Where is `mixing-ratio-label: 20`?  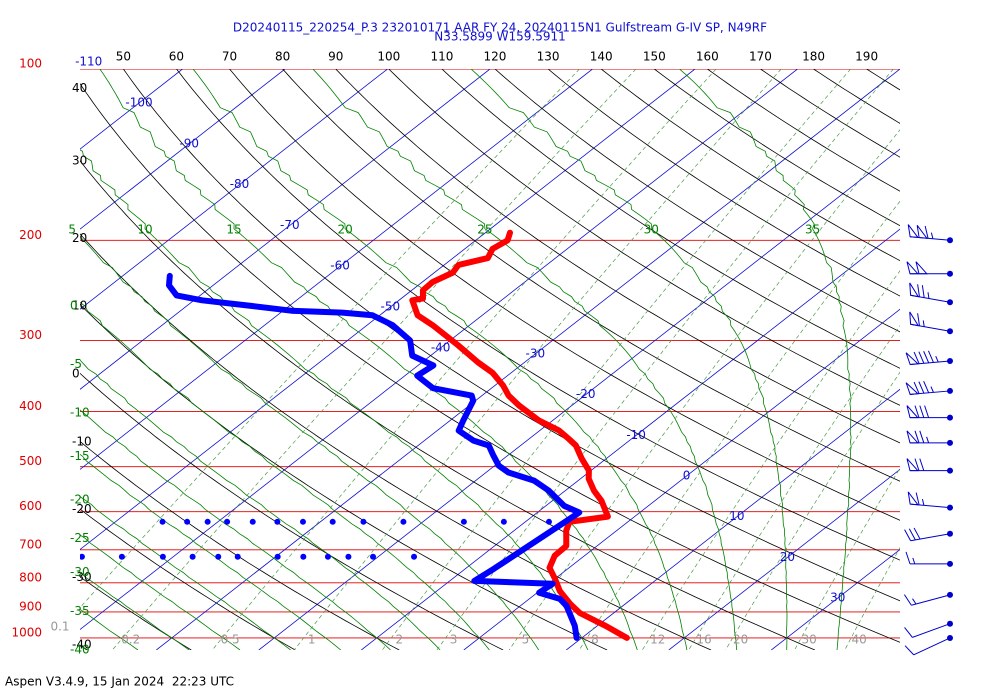 mixing-ratio-label: 20 is located at coordinates (740, 640).